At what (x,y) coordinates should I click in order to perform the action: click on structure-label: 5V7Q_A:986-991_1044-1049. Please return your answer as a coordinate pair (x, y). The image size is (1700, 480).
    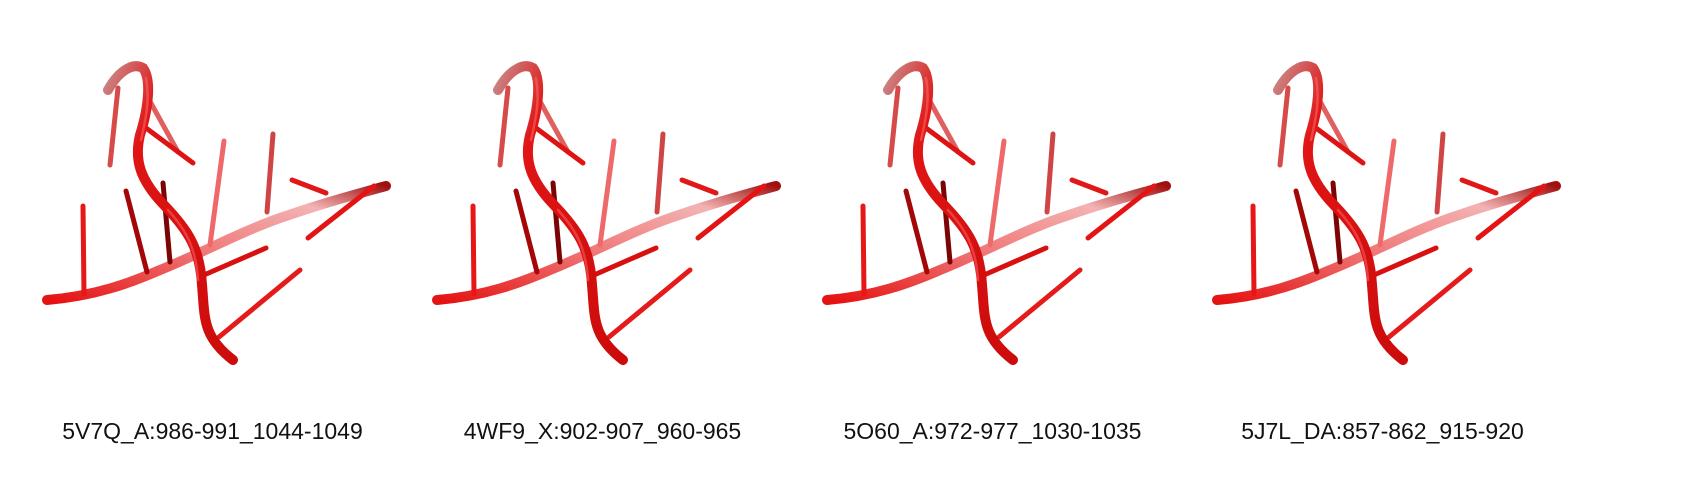
    Looking at the image, I should click on (212, 431).